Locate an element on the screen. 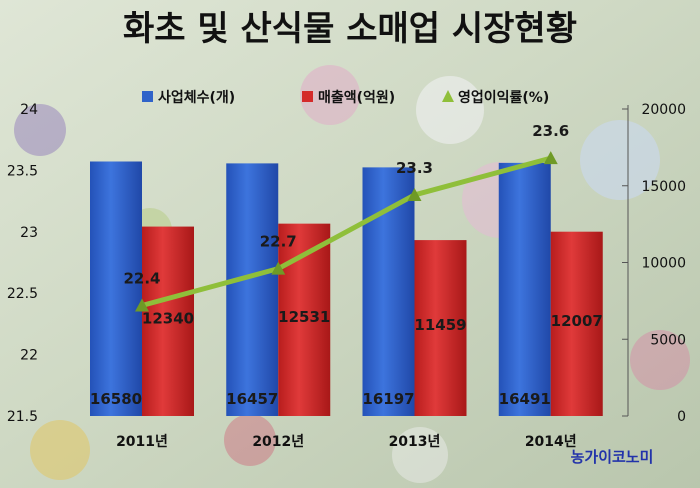 The height and width of the screenshot is (488, 700). right-tick-label: 5000 is located at coordinates (668, 340).